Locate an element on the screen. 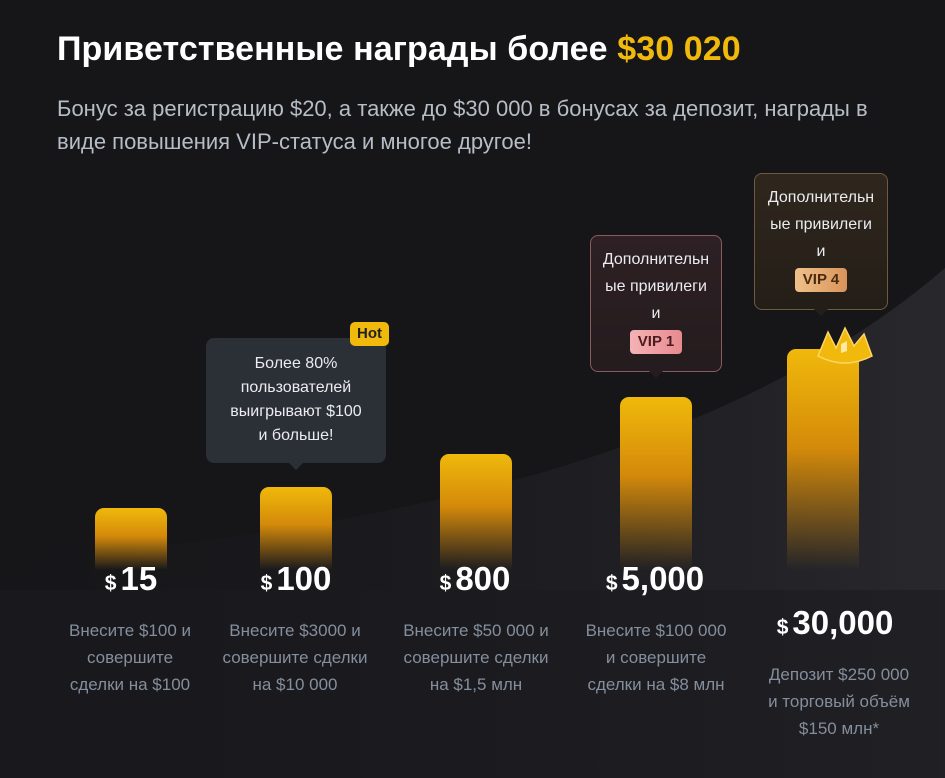 This screenshot has width=945, height=778. tier-4-tooltip-text: Дополнительные привилегии is located at coordinates (656, 286).